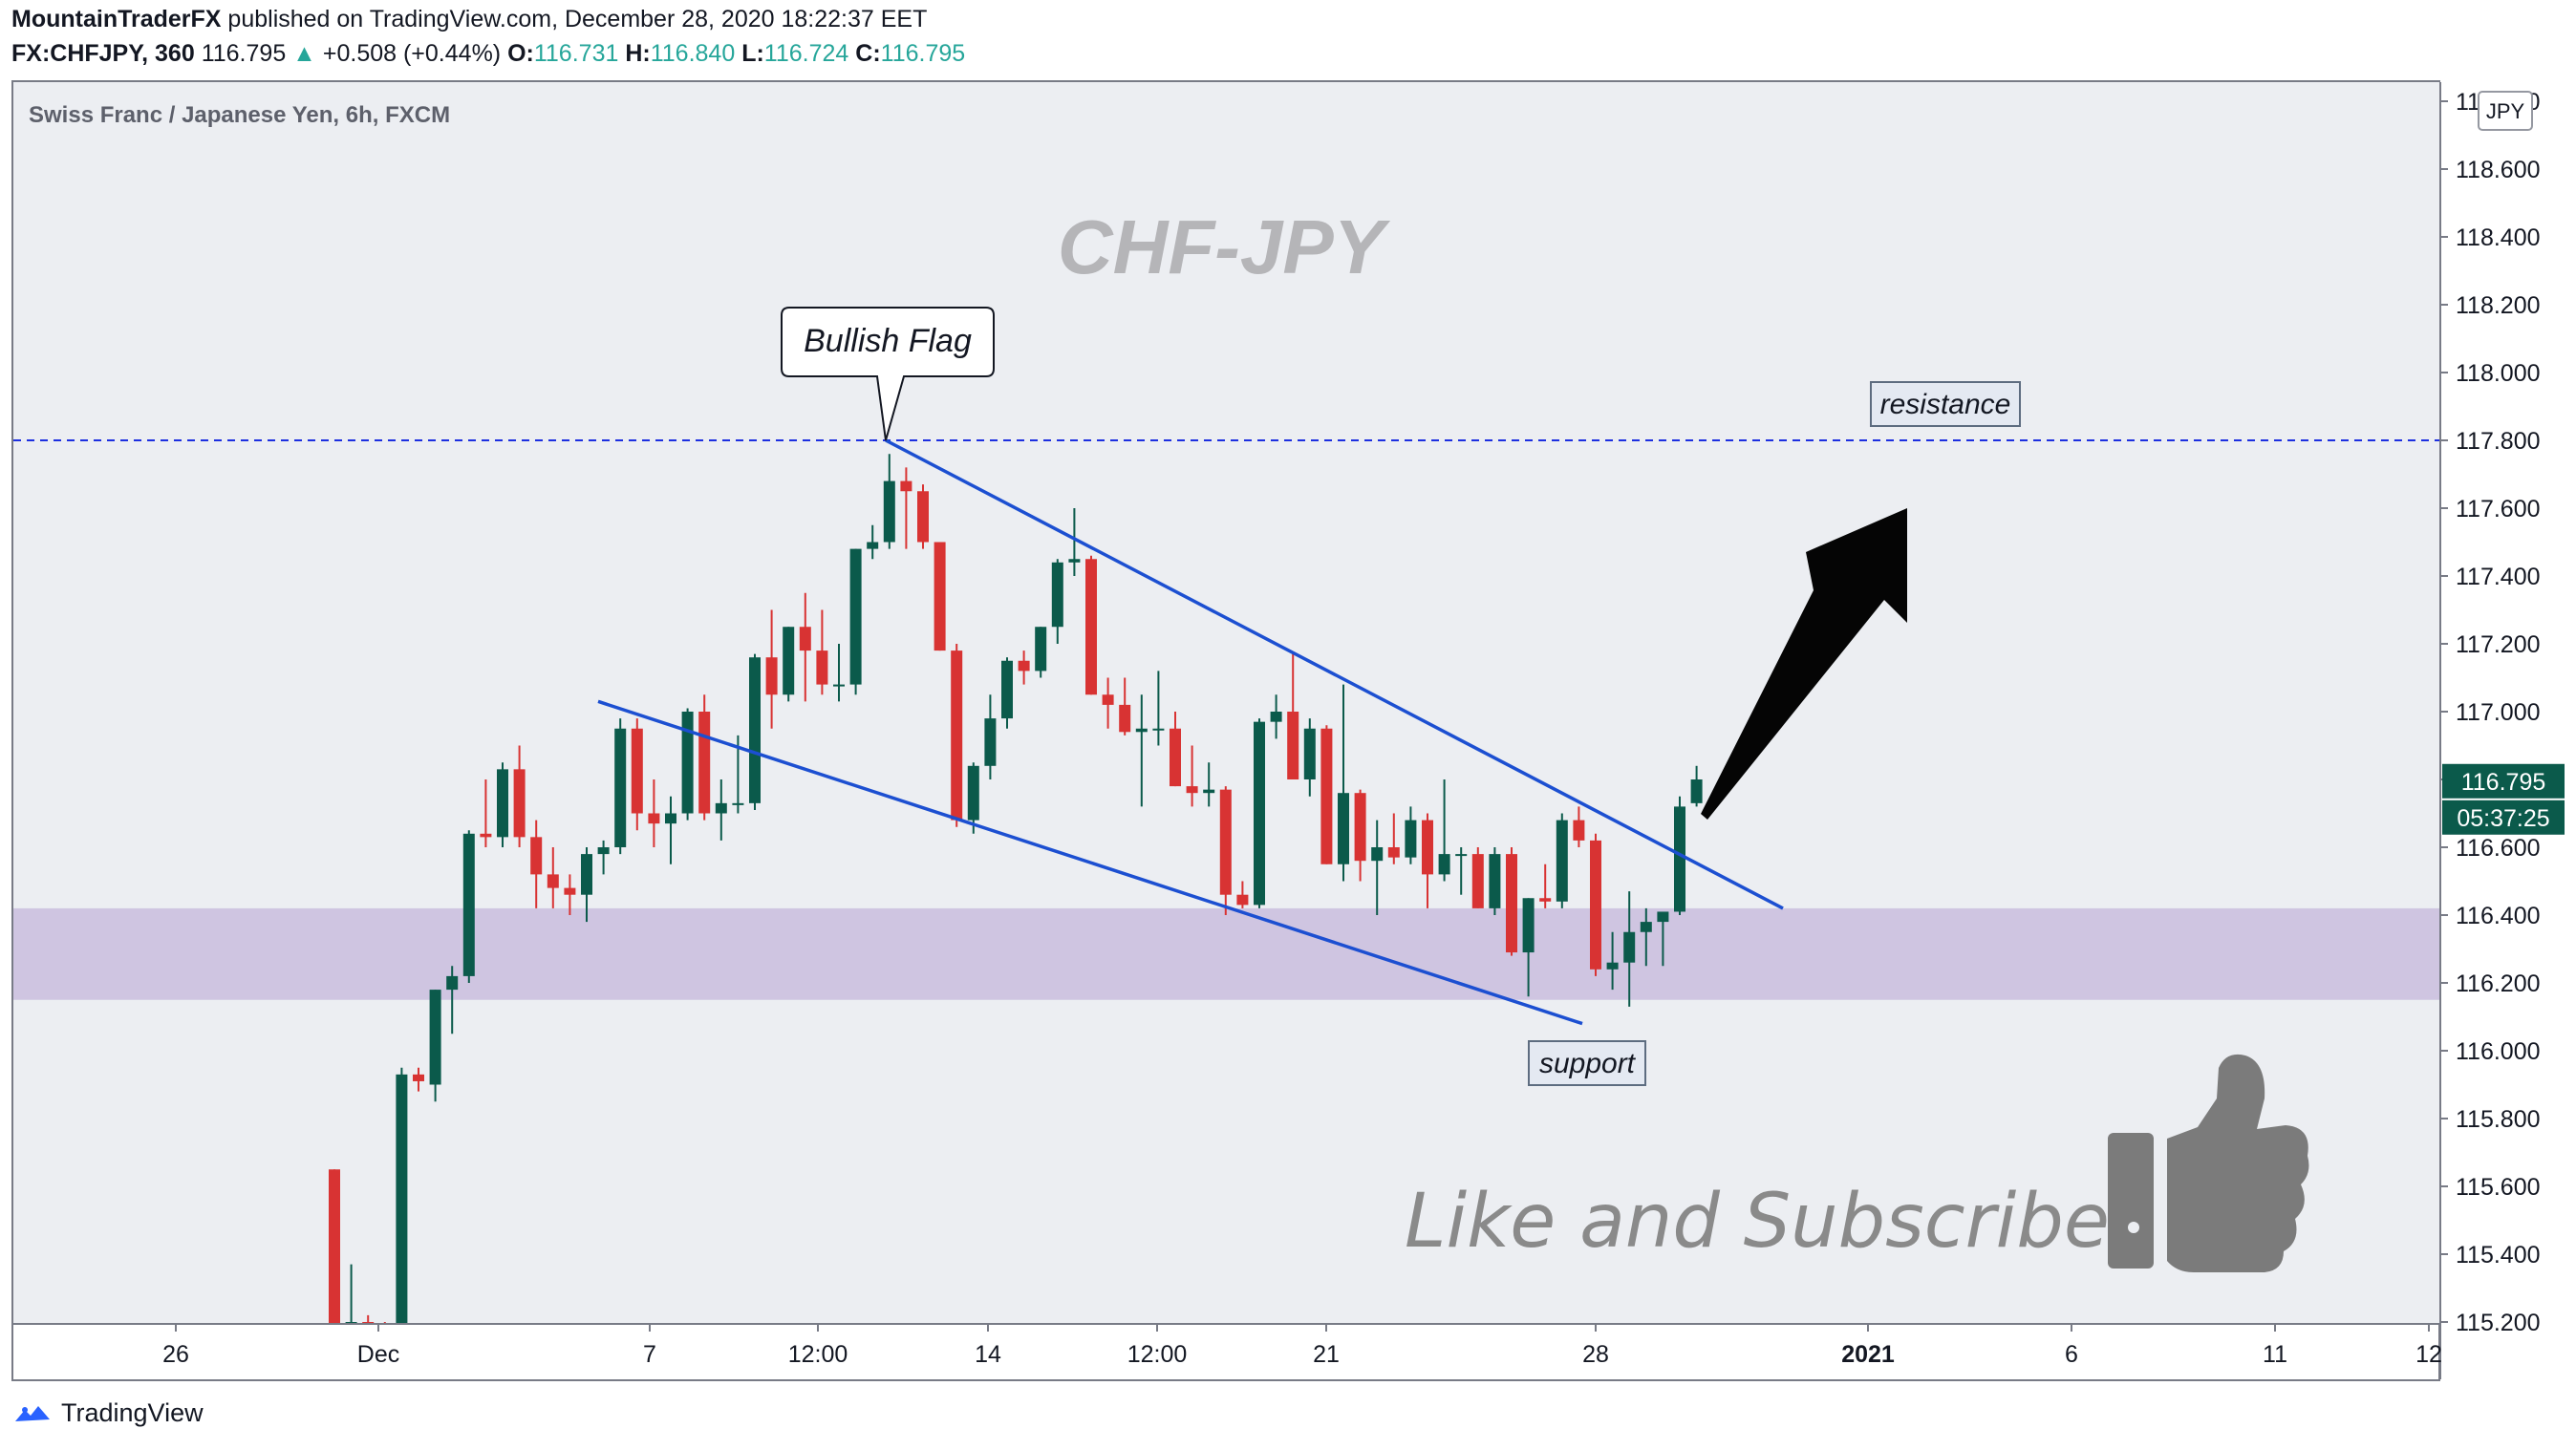 This screenshot has height=1450, width=2576. I want to click on currency-badge, so click(2505, 111).